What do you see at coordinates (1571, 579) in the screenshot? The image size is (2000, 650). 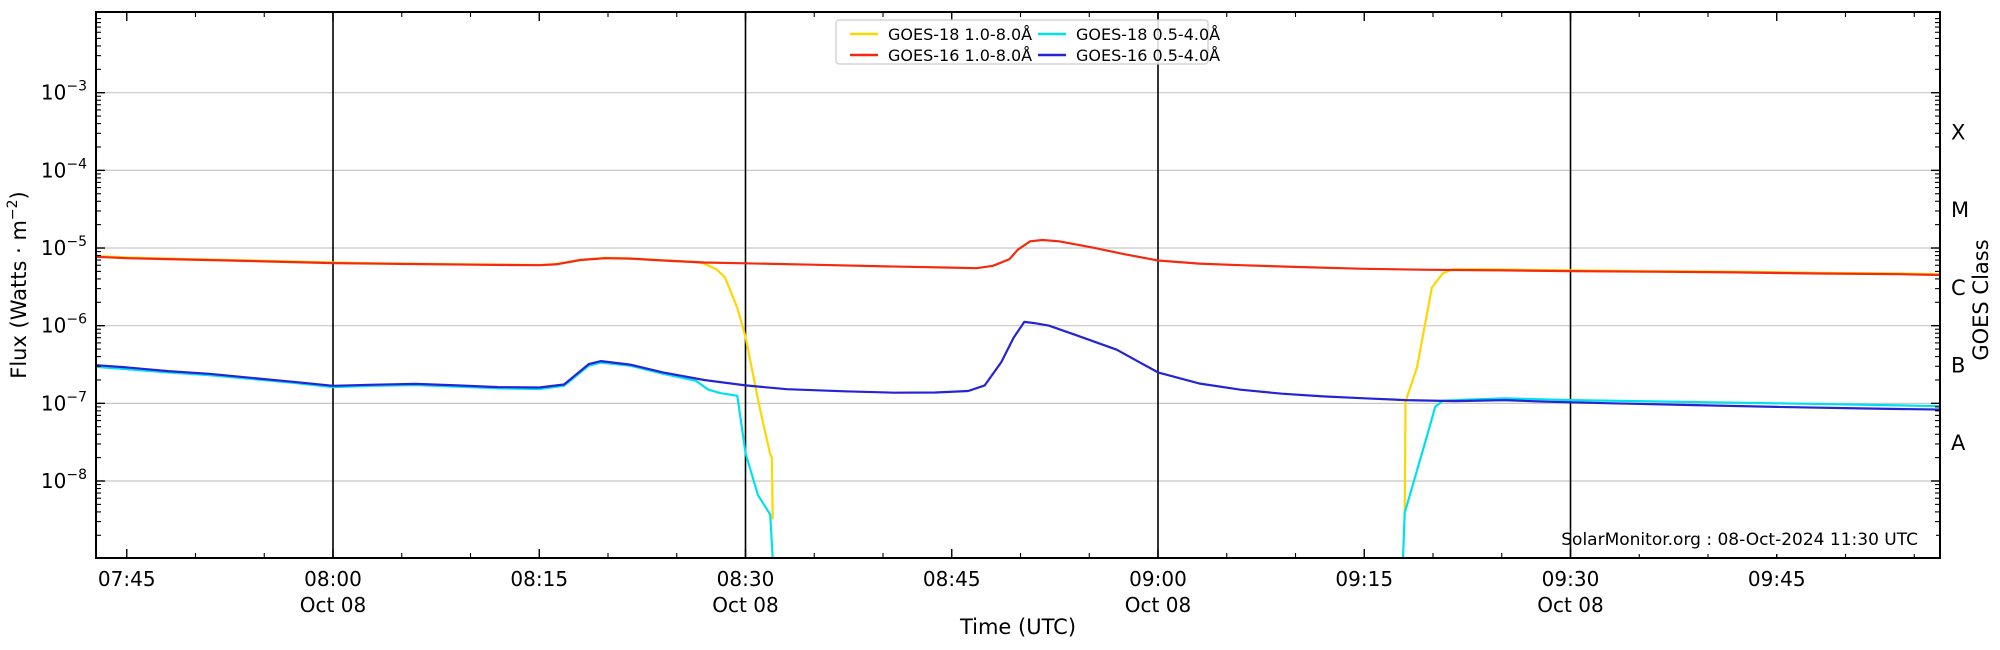 I see `x-tick-label: 09:30` at bounding box center [1571, 579].